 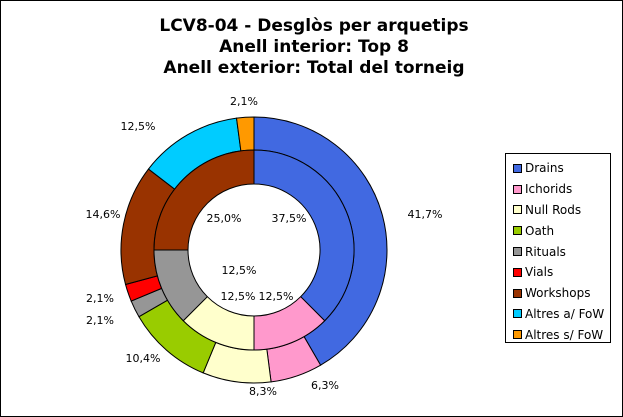 What do you see at coordinates (276, 296) in the screenshot?
I see `inner-label-ichorids: 12,5%` at bounding box center [276, 296].